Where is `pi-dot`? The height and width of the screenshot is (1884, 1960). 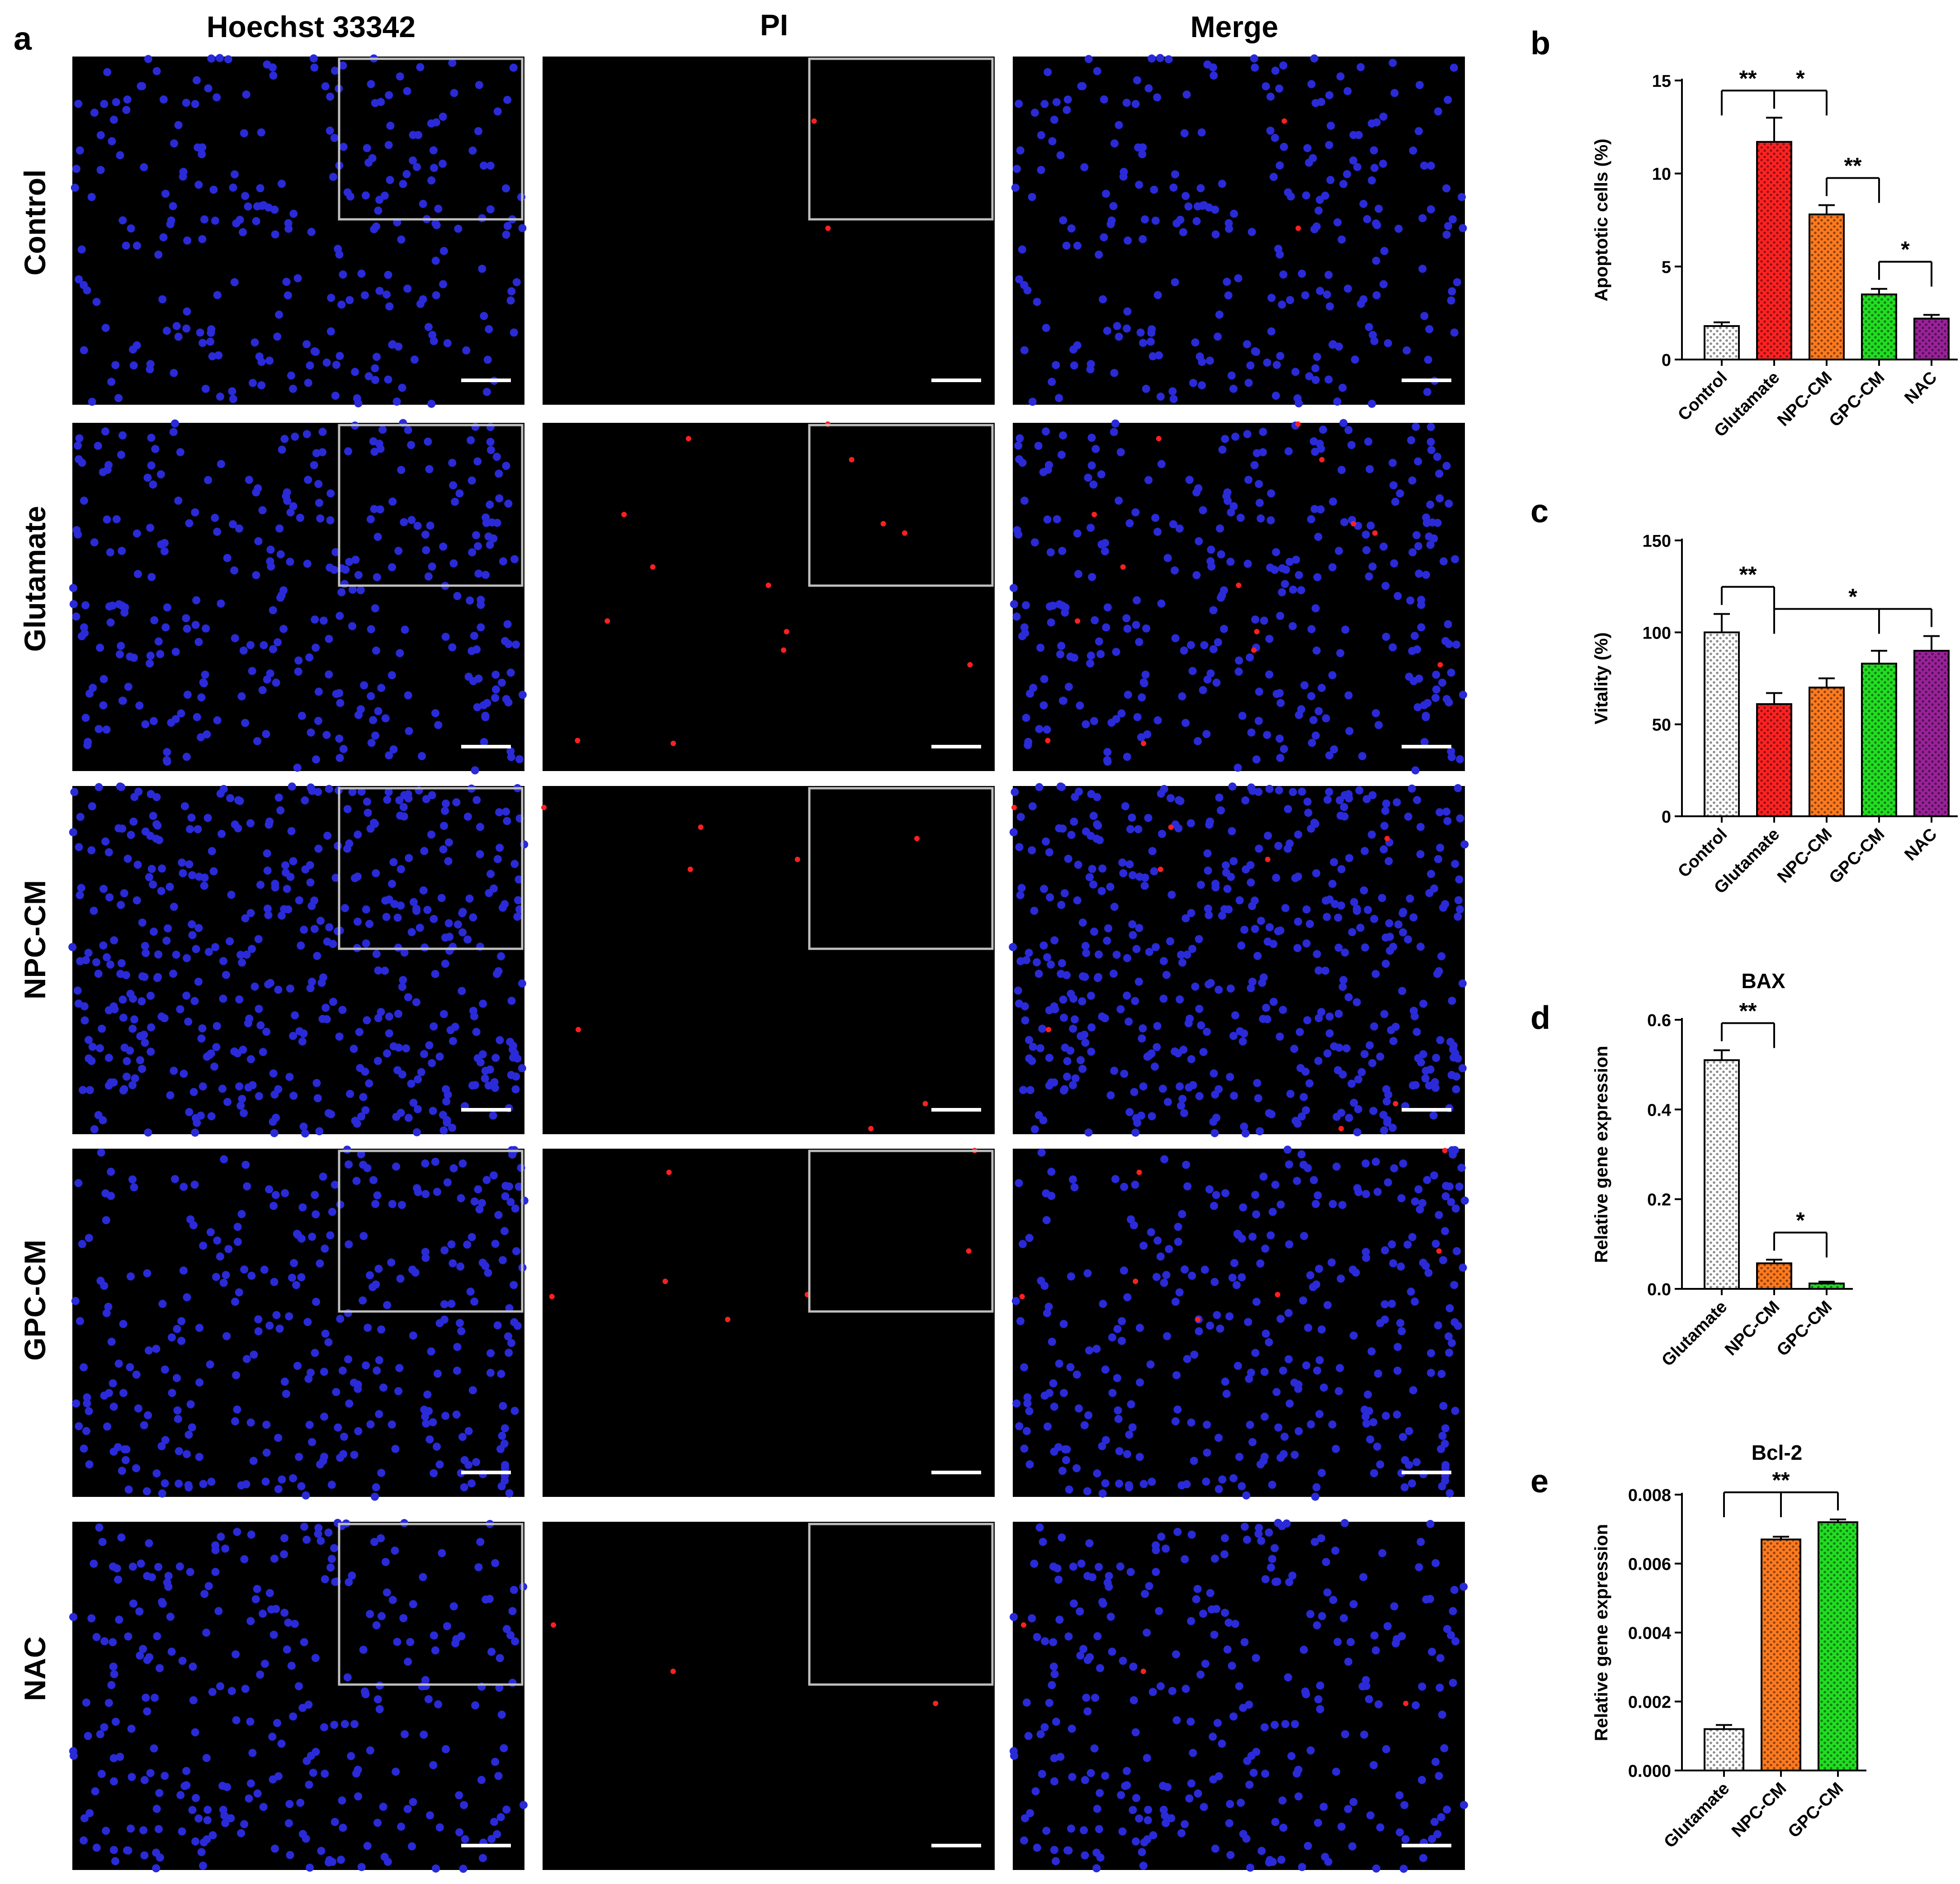
pi-dot is located at coordinates (1254, 650).